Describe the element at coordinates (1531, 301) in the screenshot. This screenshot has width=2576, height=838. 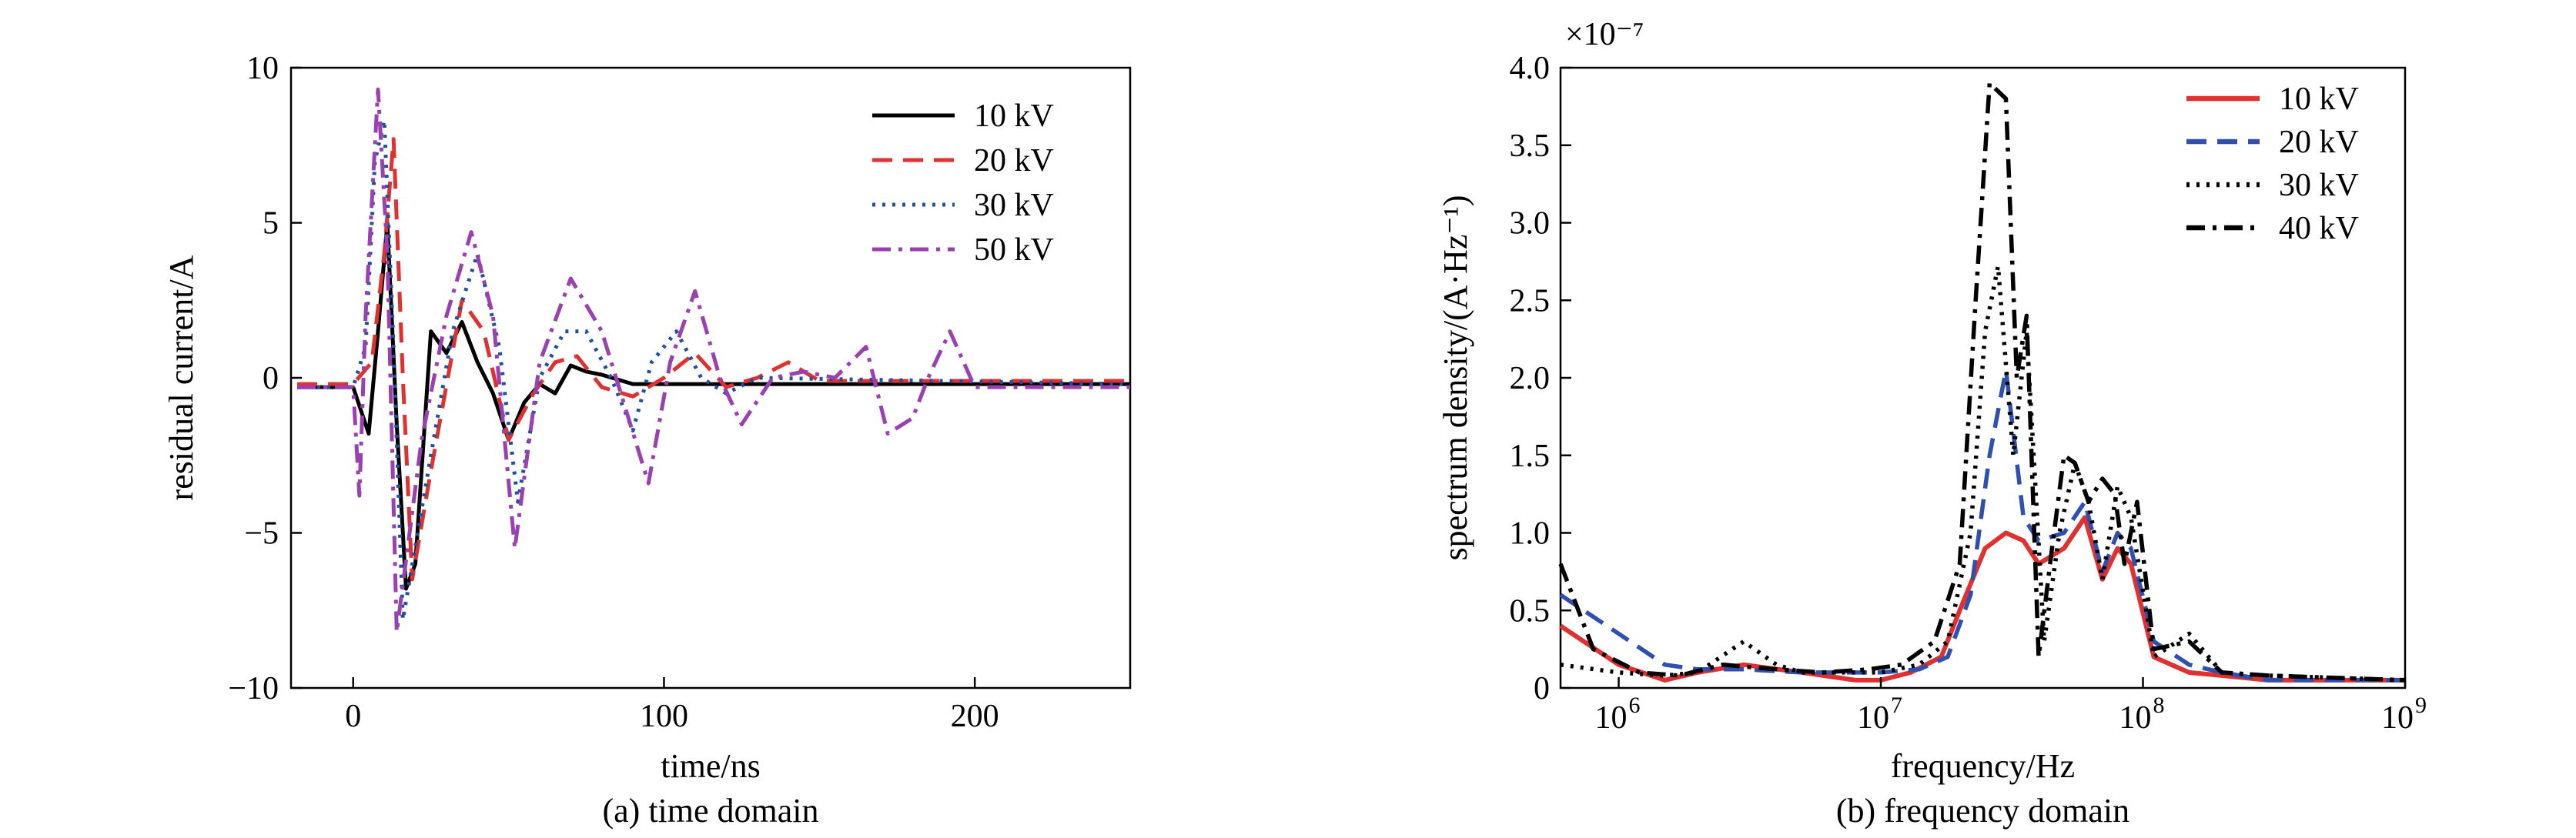
I see `y-tick-label: 2.5` at that location.